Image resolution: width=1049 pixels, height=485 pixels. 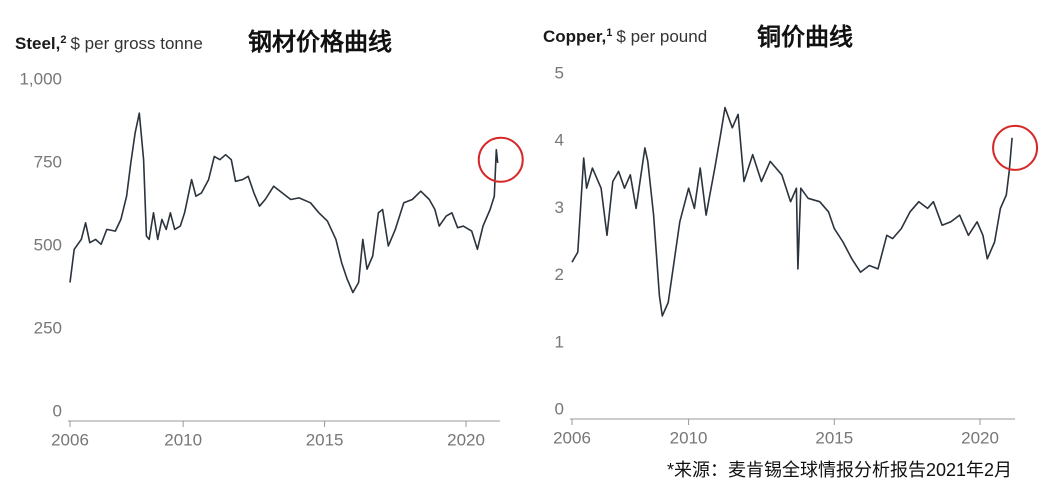 I want to click on y-tick-label: 4, so click(x=559, y=140).